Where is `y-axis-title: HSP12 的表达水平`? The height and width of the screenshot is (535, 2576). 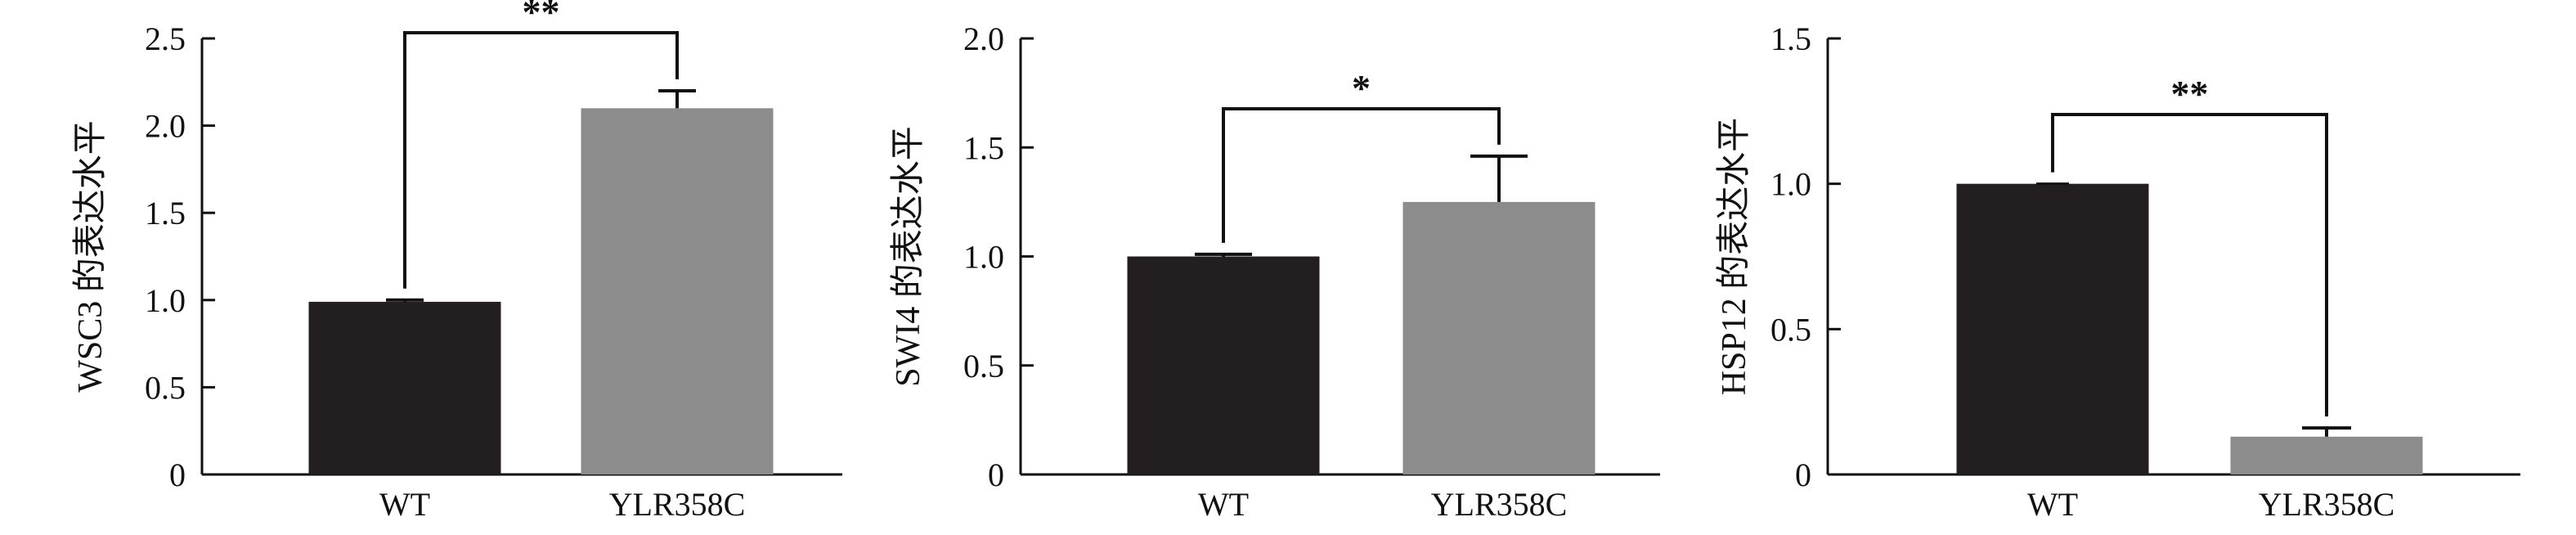 y-axis-title: HSP12 的表达水平 is located at coordinates (1735, 257).